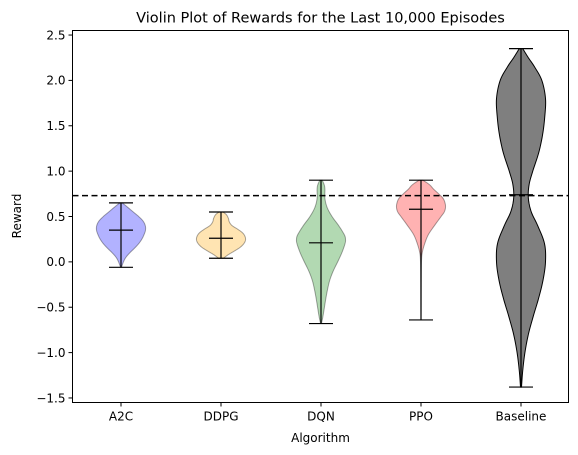 The image size is (578, 455). What do you see at coordinates (55, 35) in the screenshot?
I see `y-tick-label: 2.5` at bounding box center [55, 35].